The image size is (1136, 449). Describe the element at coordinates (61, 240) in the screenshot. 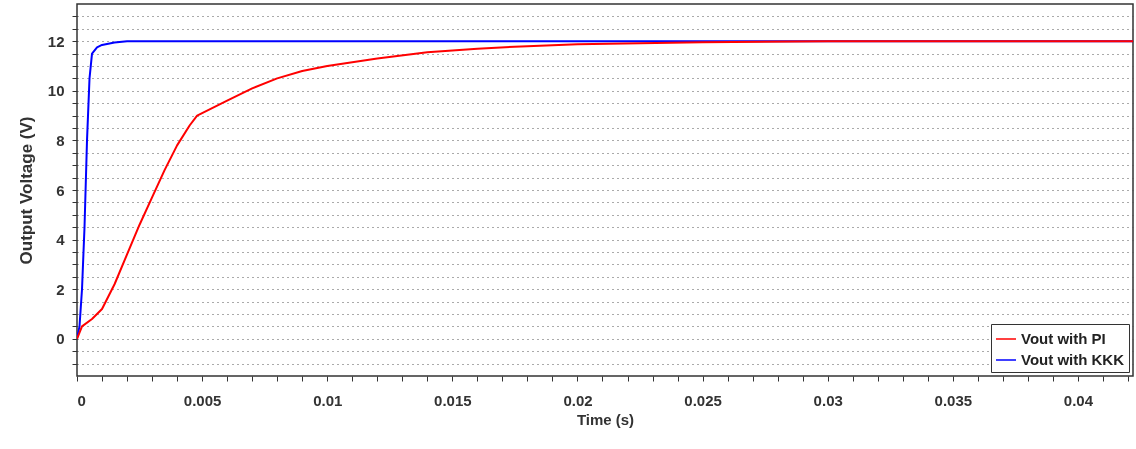

I see `y-tick-label: 4` at that location.